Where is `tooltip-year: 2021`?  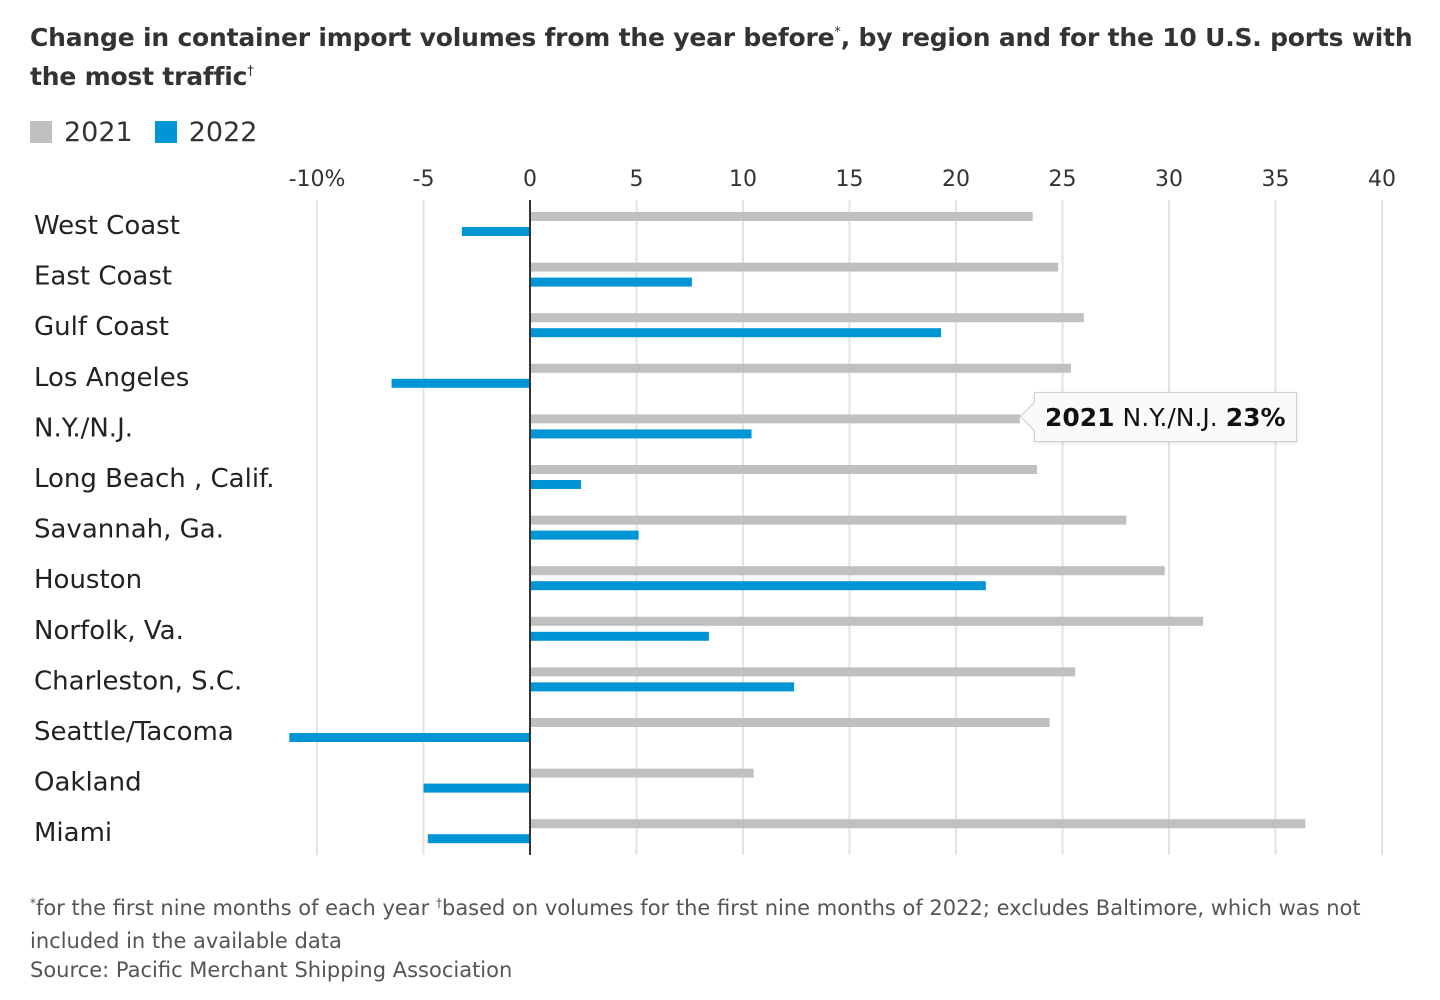 tooltip-year: 2021 is located at coordinates (1080, 417).